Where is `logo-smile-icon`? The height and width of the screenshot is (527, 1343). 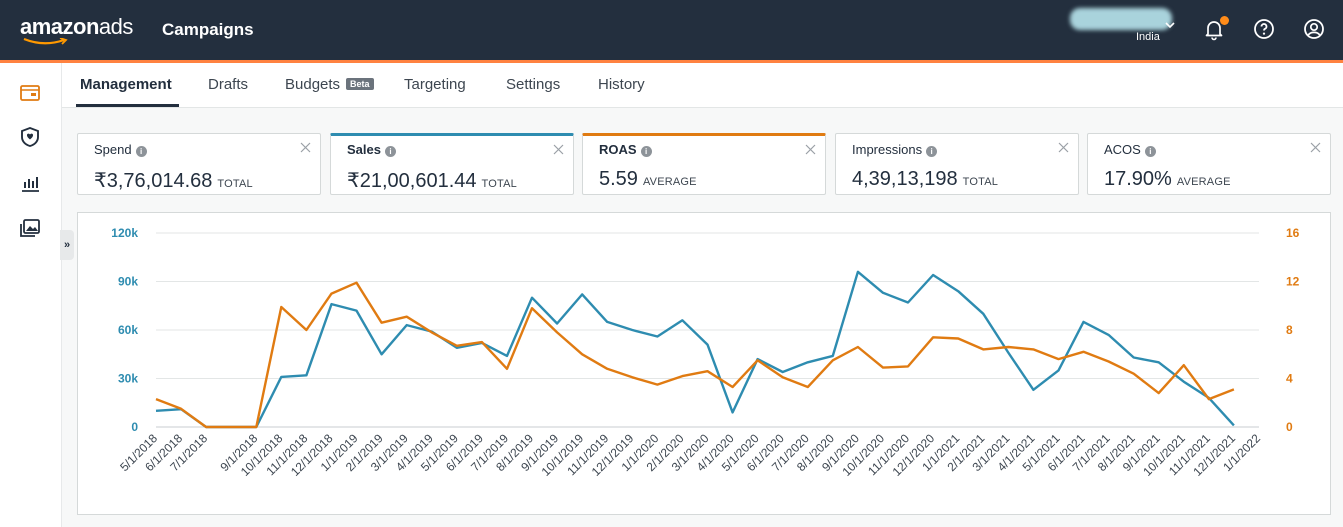
logo-smile-icon is located at coordinates (45, 41).